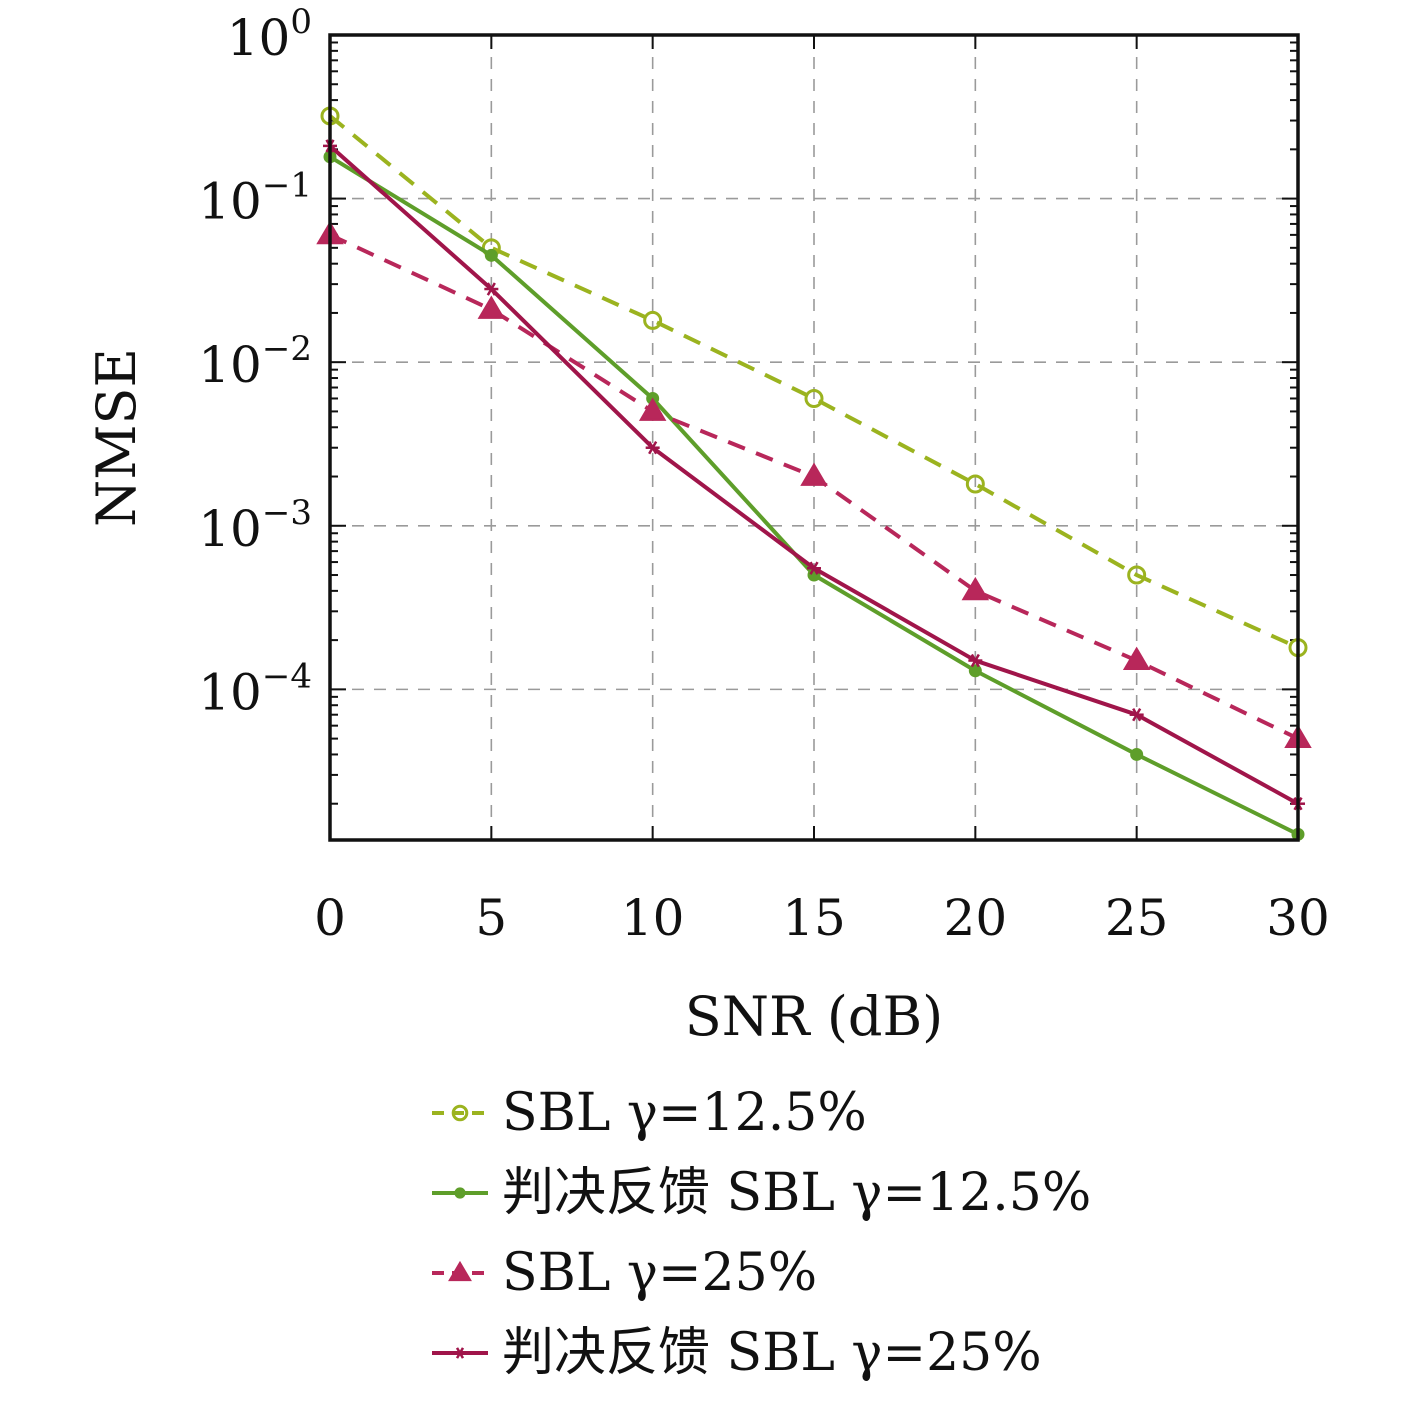 This screenshot has height=1422, width=1417. I want to click on legend-label: 判决反馈 SBL γ=25%, so click(772, 1353).